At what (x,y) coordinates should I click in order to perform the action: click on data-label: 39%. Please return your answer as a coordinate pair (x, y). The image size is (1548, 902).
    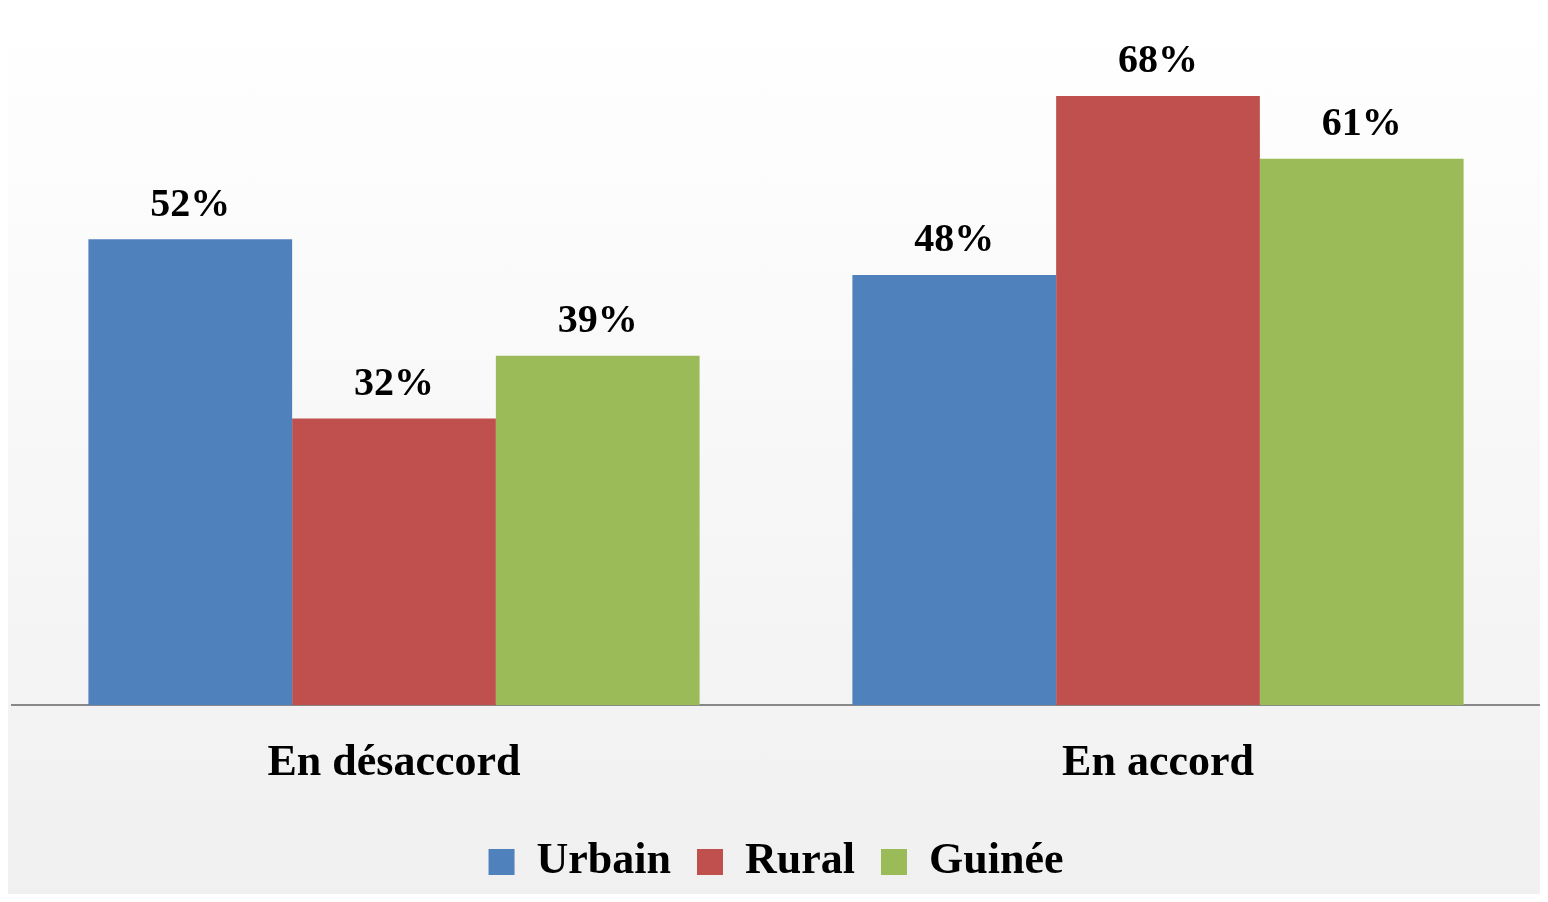
    Looking at the image, I should click on (597, 319).